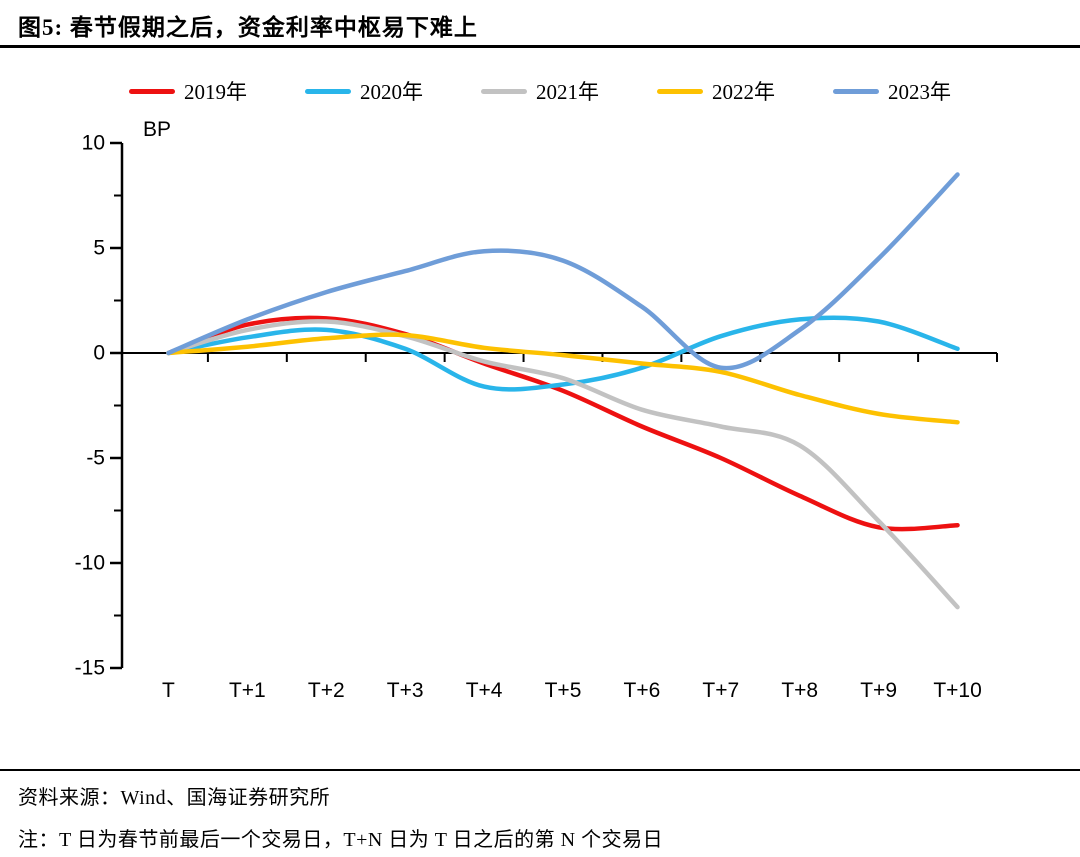 The width and height of the screenshot is (1080, 857). What do you see at coordinates (563, 353) in the screenshot?
I see `series-line-2020年` at bounding box center [563, 353].